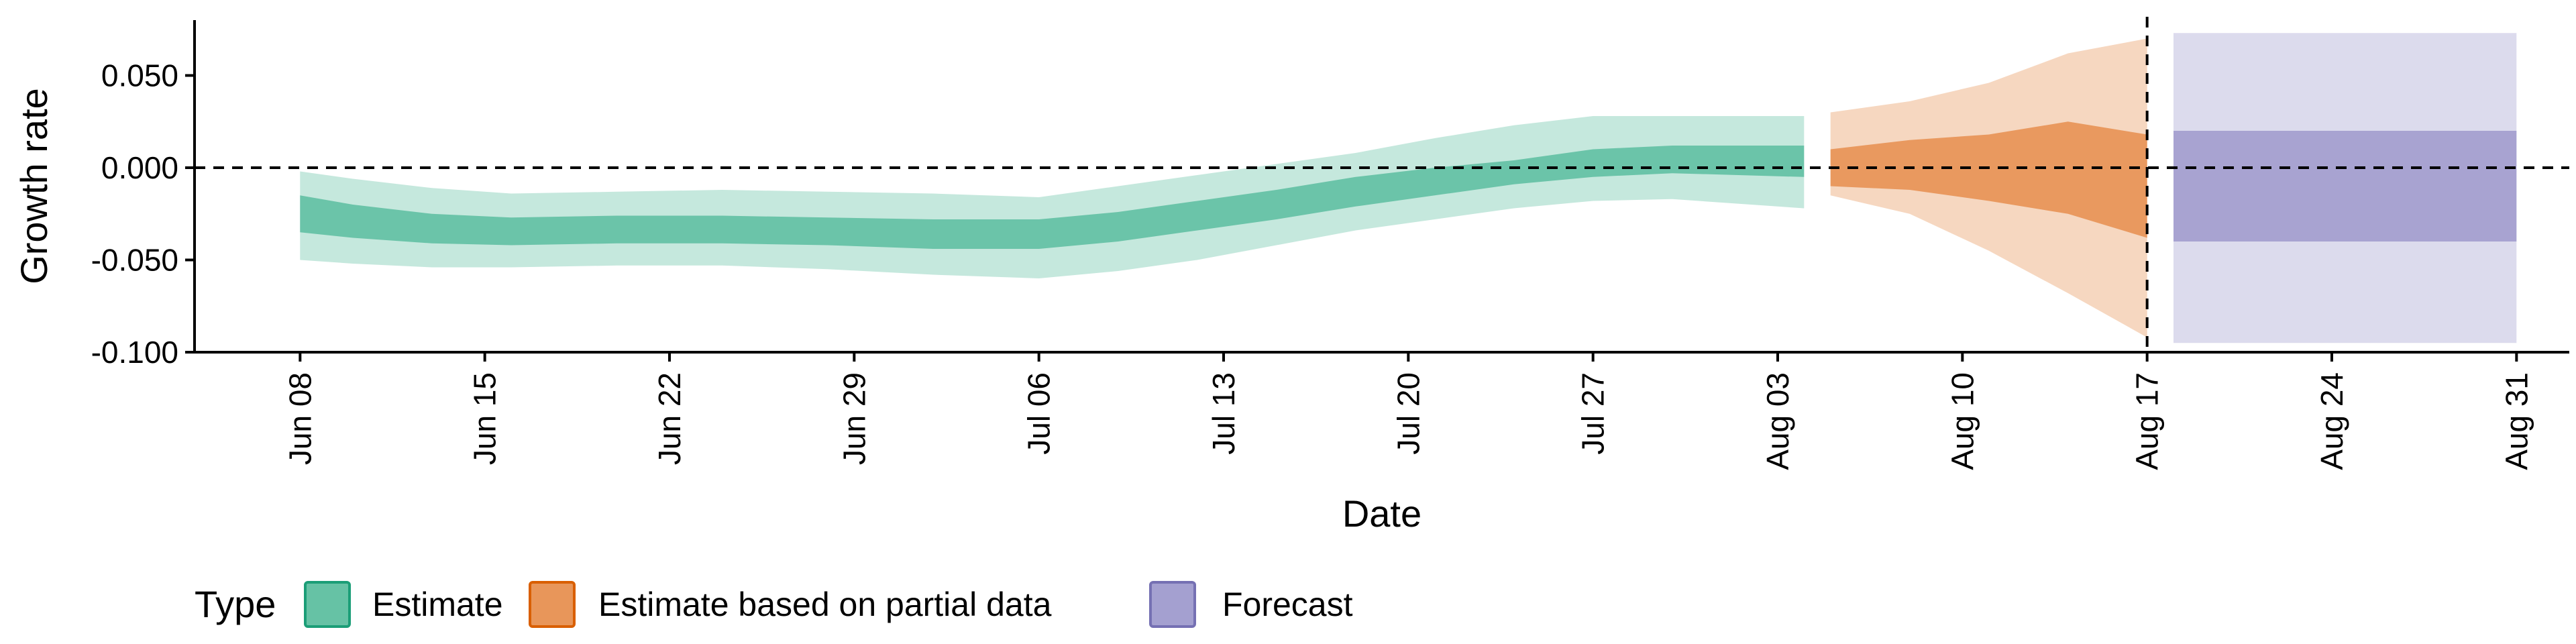  I want to click on x-tick-label: Jul 27, so click(1593, 413).